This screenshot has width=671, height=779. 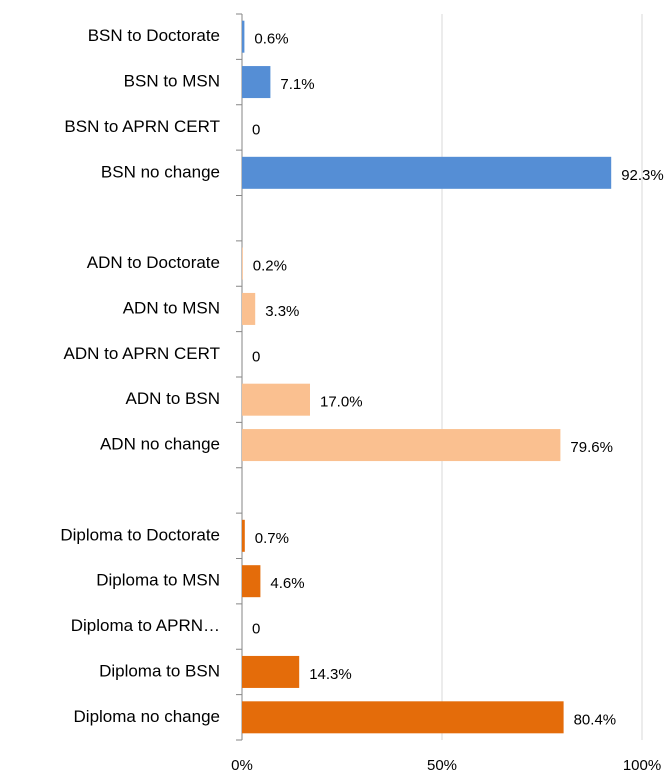 I want to click on y-tick-label: ADN to Doctorate, so click(x=153, y=262).